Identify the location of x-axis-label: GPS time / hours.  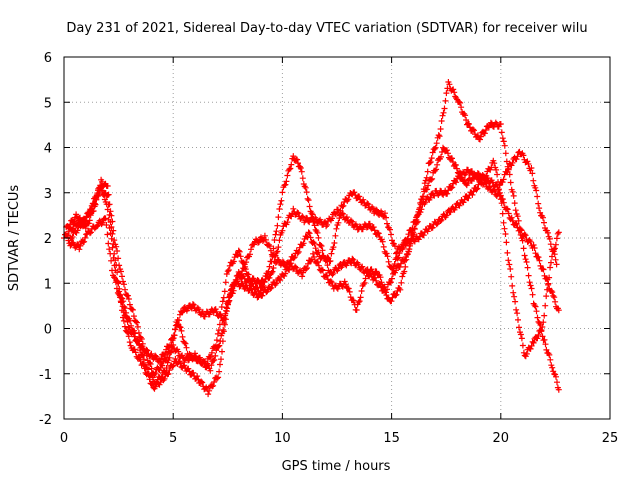
(336, 466).